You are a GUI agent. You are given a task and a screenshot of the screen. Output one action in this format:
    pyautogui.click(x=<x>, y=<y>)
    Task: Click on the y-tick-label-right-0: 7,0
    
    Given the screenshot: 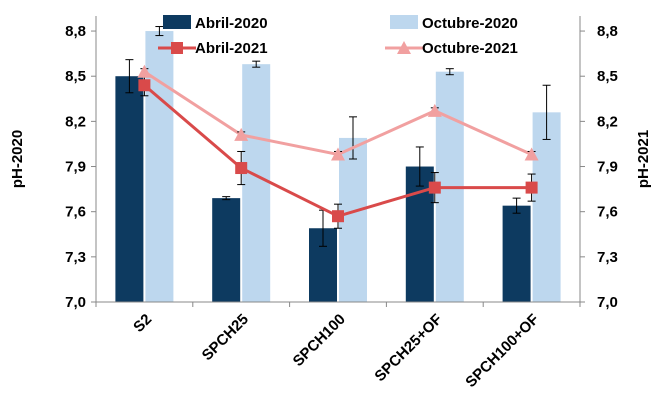 What is the action you would take?
    pyautogui.click(x=607, y=302)
    